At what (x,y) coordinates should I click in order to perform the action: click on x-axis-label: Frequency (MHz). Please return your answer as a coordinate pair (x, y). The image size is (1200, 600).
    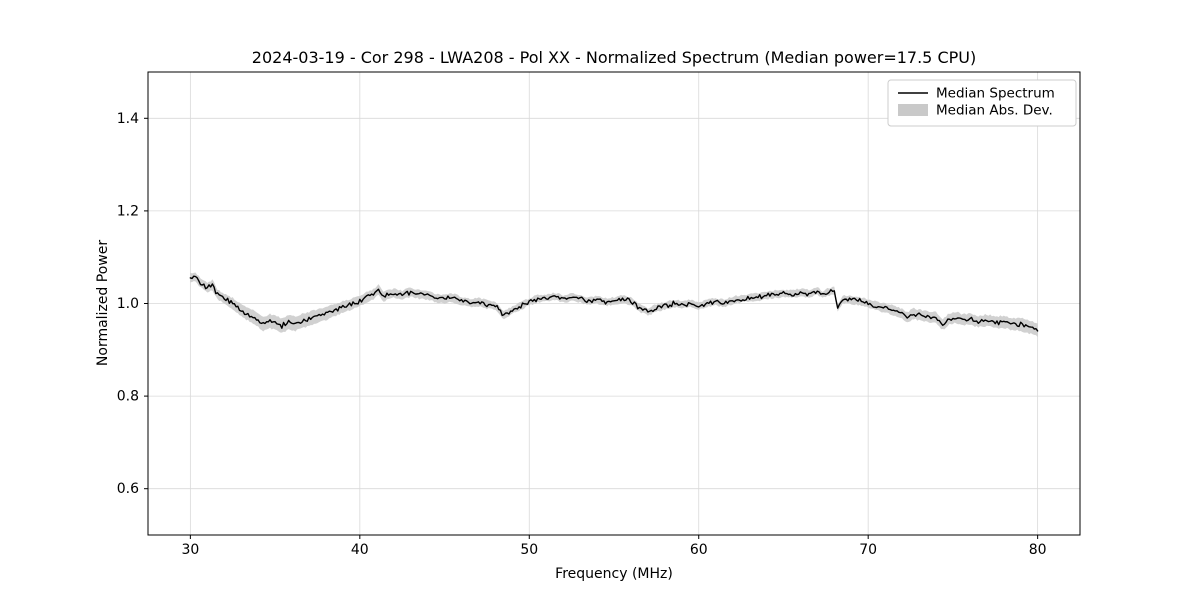
    Looking at the image, I should click on (614, 574).